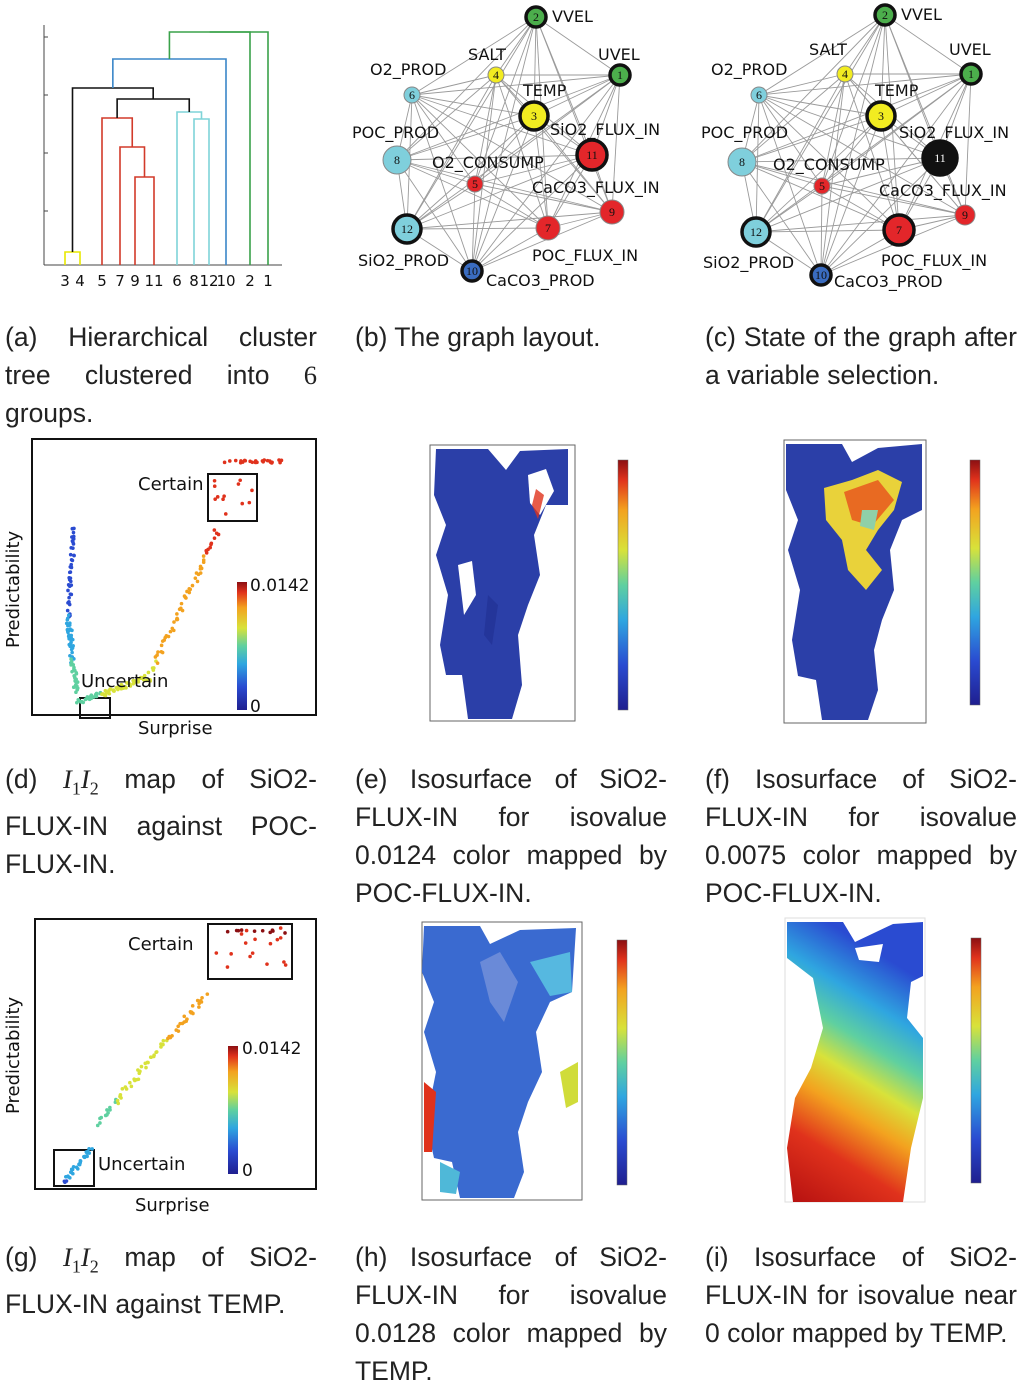 The image size is (1023, 1390). Describe the element at coordinates (225, 281) in the screenshot. I see `dendrogram-leaf-label: 10` at that location.